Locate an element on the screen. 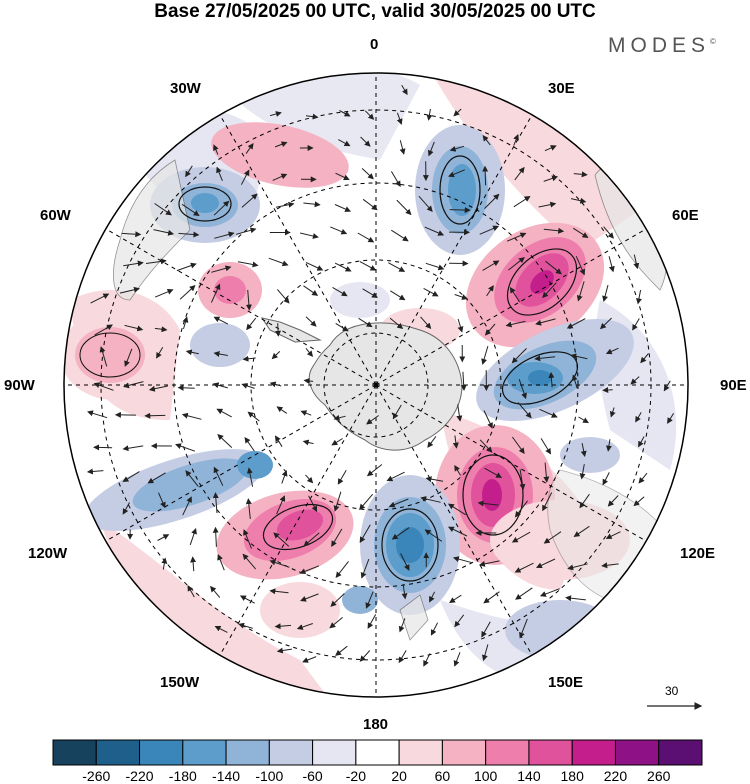  colorbar-tick-label: -220 is located at coordinates (140, 776).